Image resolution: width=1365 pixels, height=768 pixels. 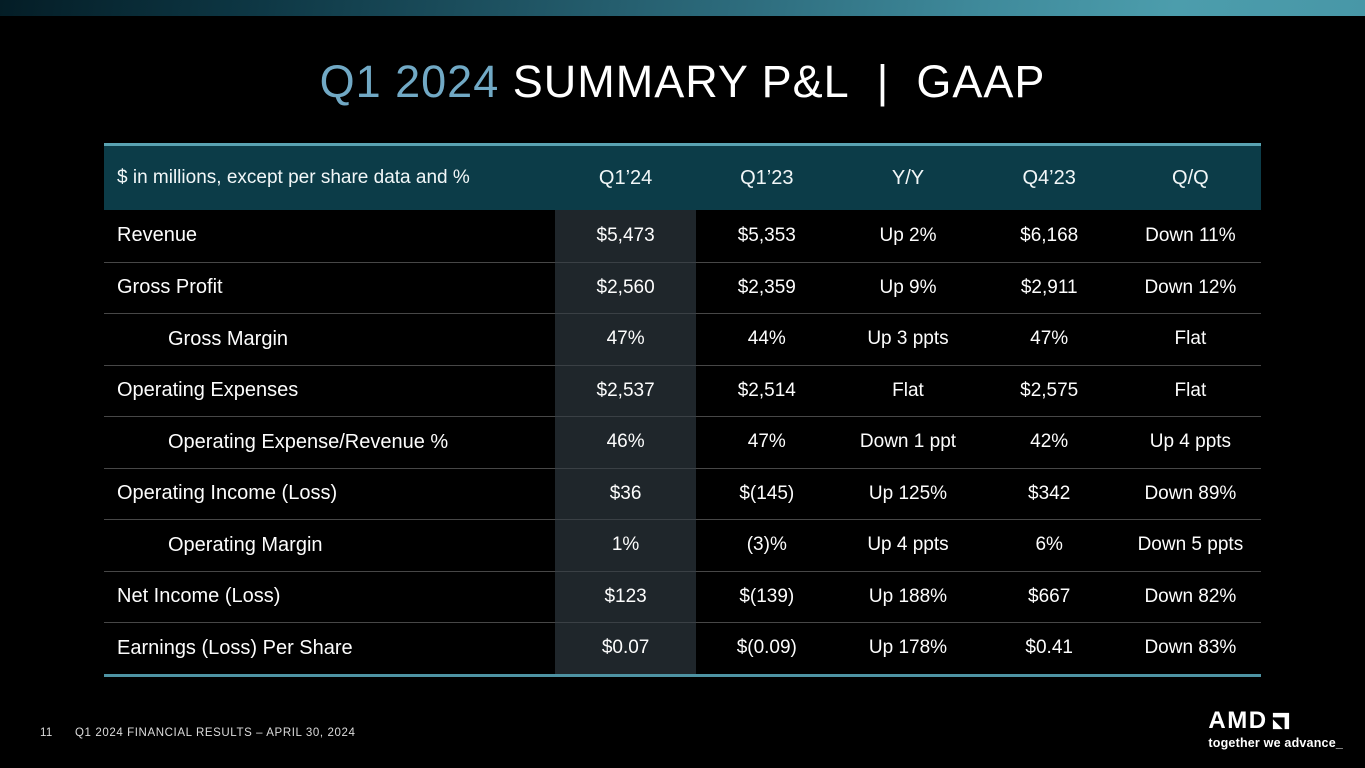 I want to click on cell-q423: $342, so click(x=1049, y=493).